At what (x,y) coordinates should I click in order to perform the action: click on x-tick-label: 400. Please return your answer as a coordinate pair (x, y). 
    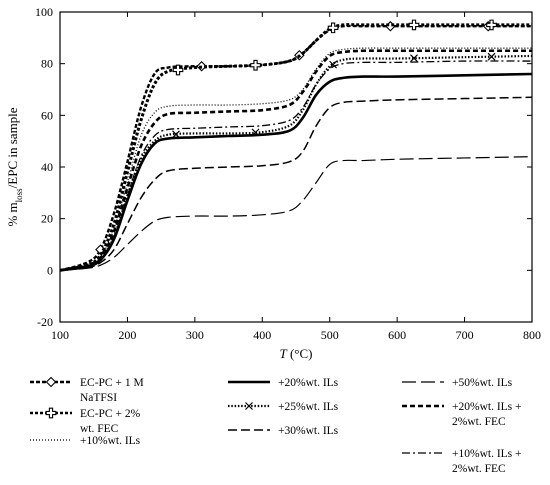
    Looking at the image, I should click on (262, 335).